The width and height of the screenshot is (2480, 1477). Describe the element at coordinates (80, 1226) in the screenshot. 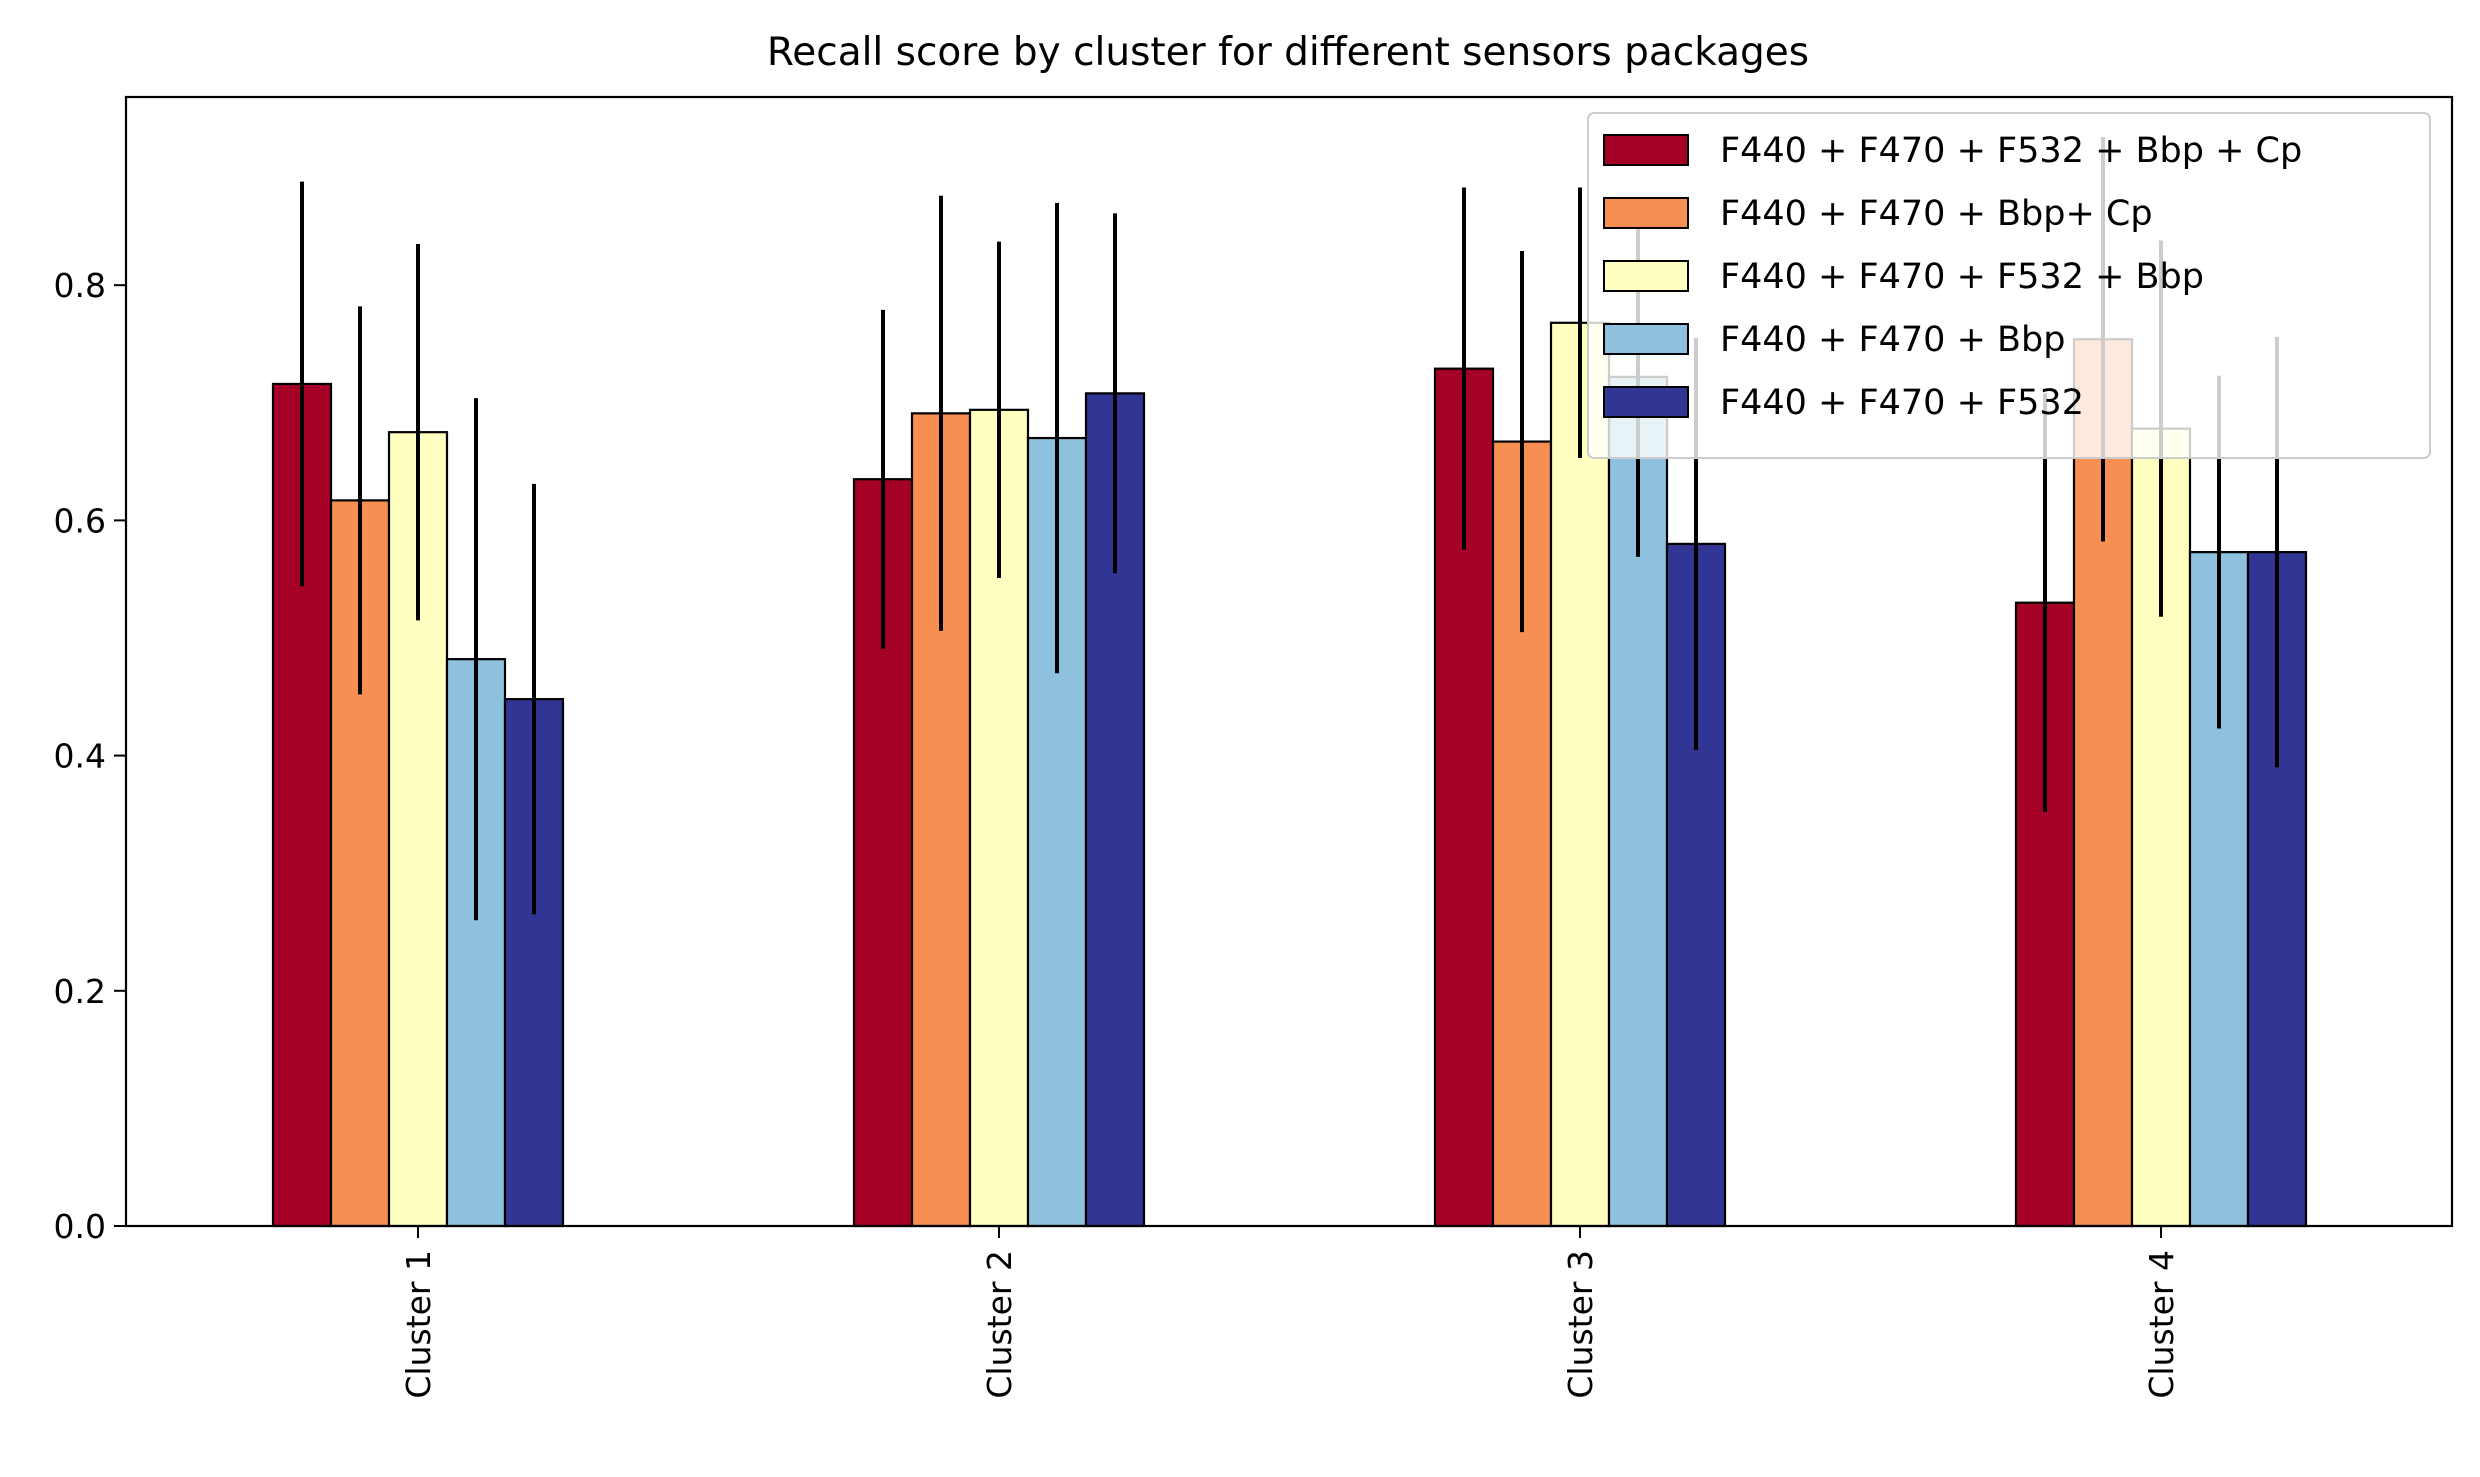

I see `y-tick-label-1: 0.0` at that location.